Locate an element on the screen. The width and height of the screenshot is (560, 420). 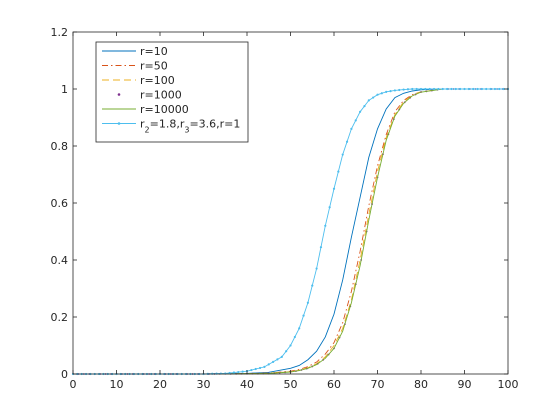
x-tick-label: 100 is located at coordinates (508, 384).